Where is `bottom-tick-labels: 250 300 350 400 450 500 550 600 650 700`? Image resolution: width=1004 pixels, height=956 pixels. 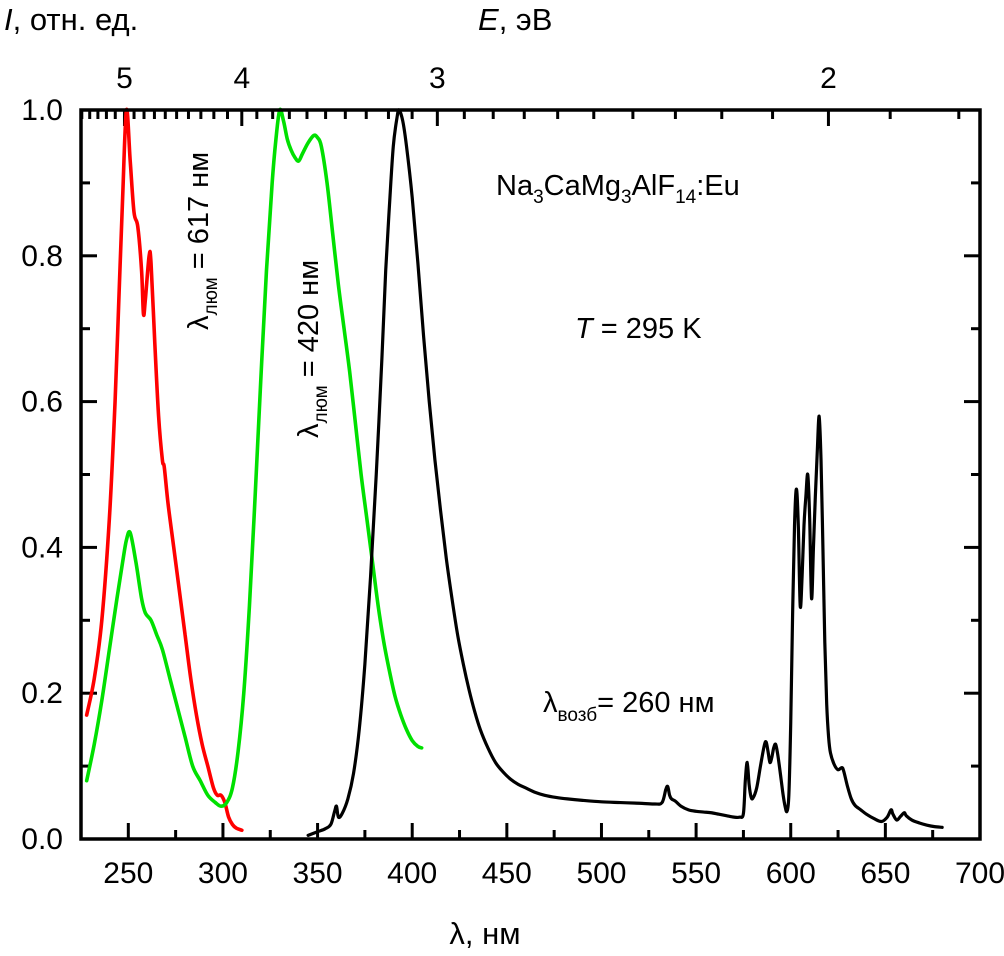 bottom-tick-labels: 250 300 350 400 450 500 550 600 650 700 is located at coordinates (553, 873).